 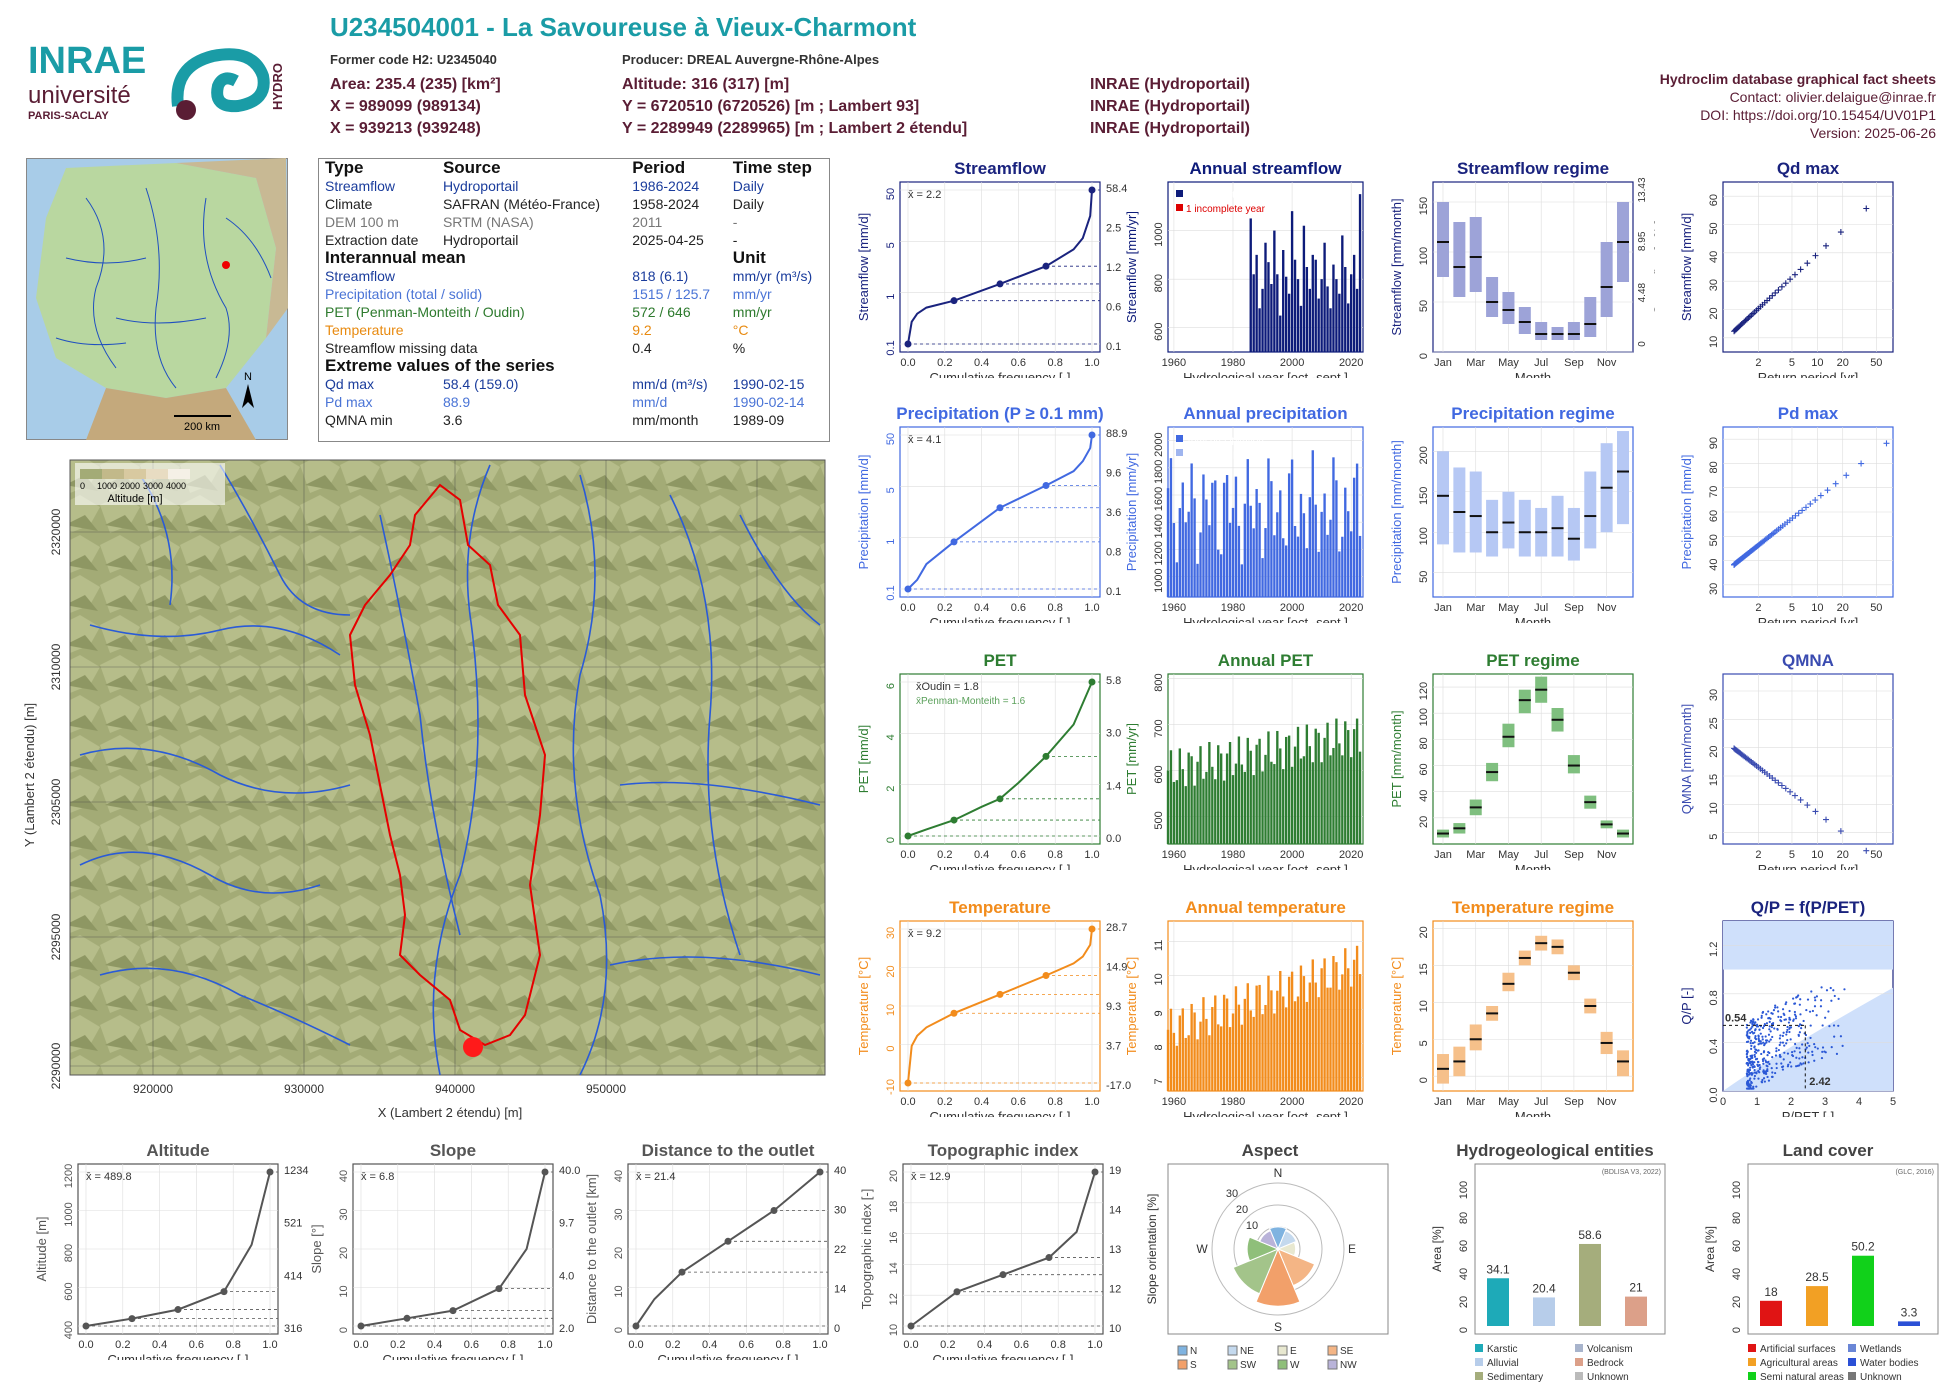 I want to click on y-axis-label: Streamflow [mm/d], so click(x=1686, y=267).